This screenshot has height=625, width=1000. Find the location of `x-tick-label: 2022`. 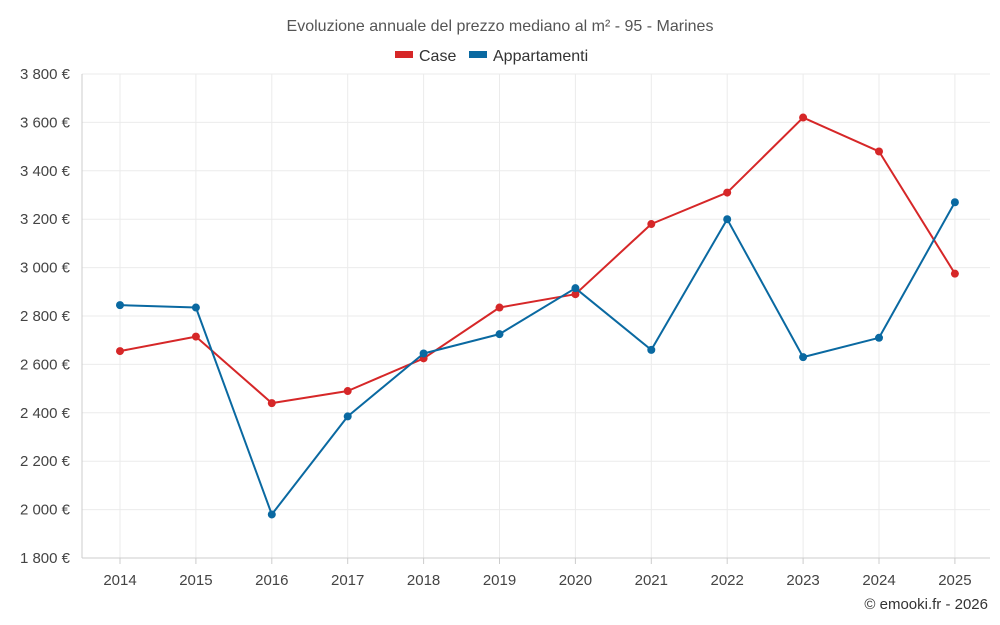

x-tick-label: 2022 is located at coordinates (727, 580).